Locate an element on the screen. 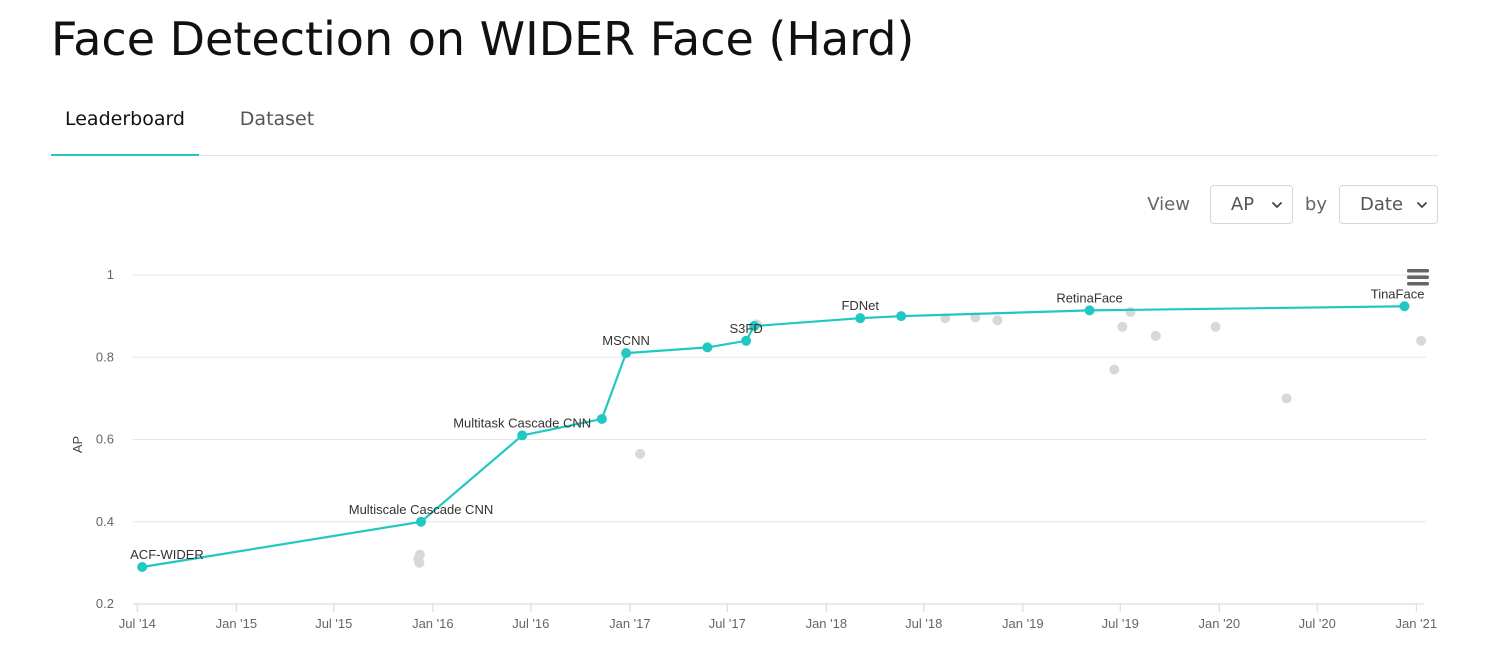 The height and width of the screenshot is (654, 1507). hamburger-menu-icon is located at coordinates (1418, 277).